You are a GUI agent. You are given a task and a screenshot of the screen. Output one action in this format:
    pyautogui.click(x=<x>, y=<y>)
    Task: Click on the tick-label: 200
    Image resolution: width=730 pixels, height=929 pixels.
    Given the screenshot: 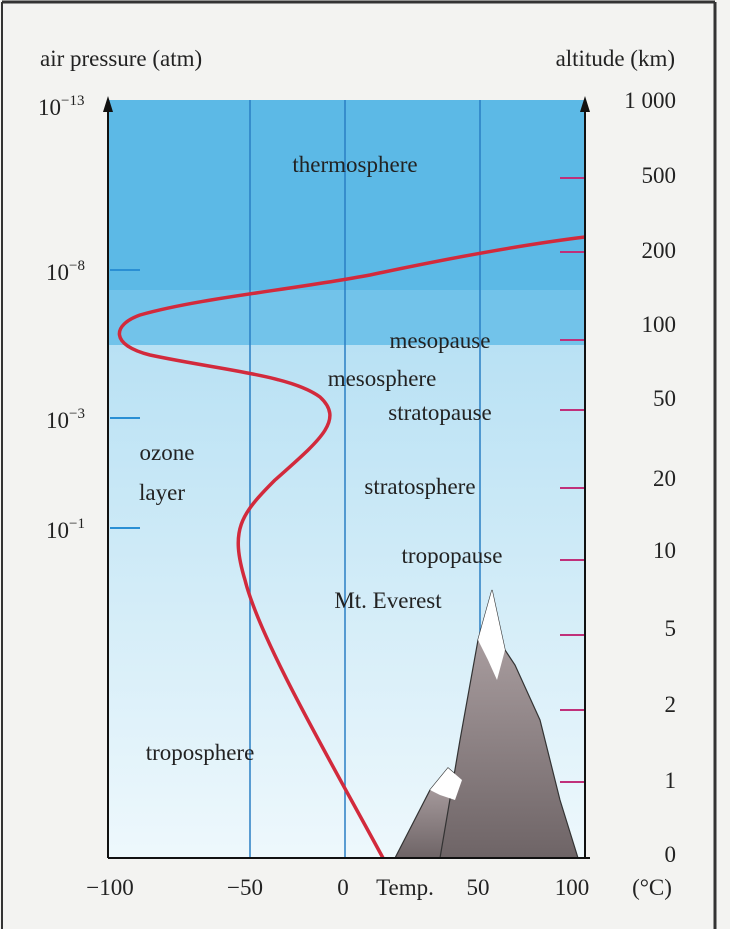 What is the action you would take?
    pyautogui.click(x=659, y=250)
    